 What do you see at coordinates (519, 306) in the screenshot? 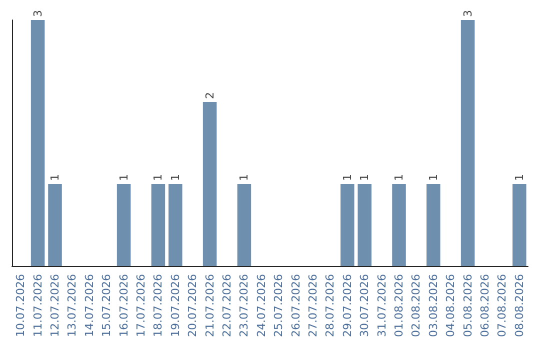
I see `x-tick-label: 08.08.2026` at bounding box center [519, 306].